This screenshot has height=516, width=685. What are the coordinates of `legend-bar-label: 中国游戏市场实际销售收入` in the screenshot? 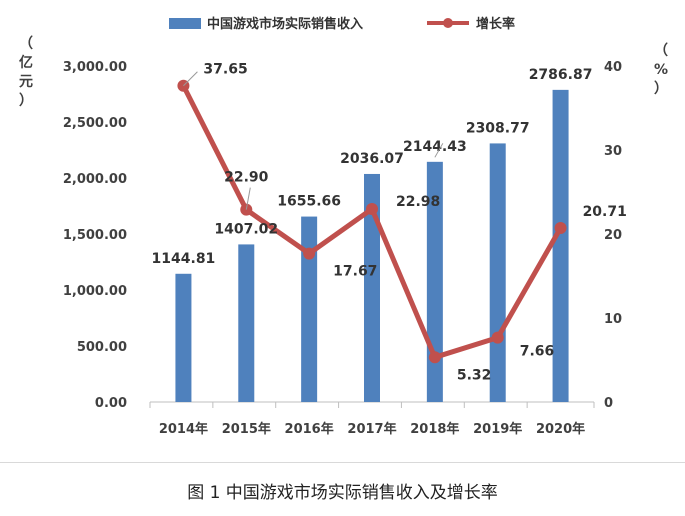 It's located at (285, 24).